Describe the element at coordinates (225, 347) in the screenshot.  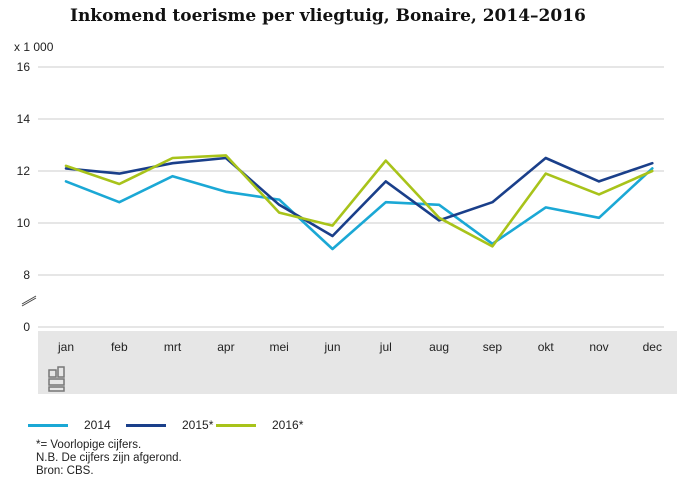
I see `x-tick-label-apr: apr` at that location.